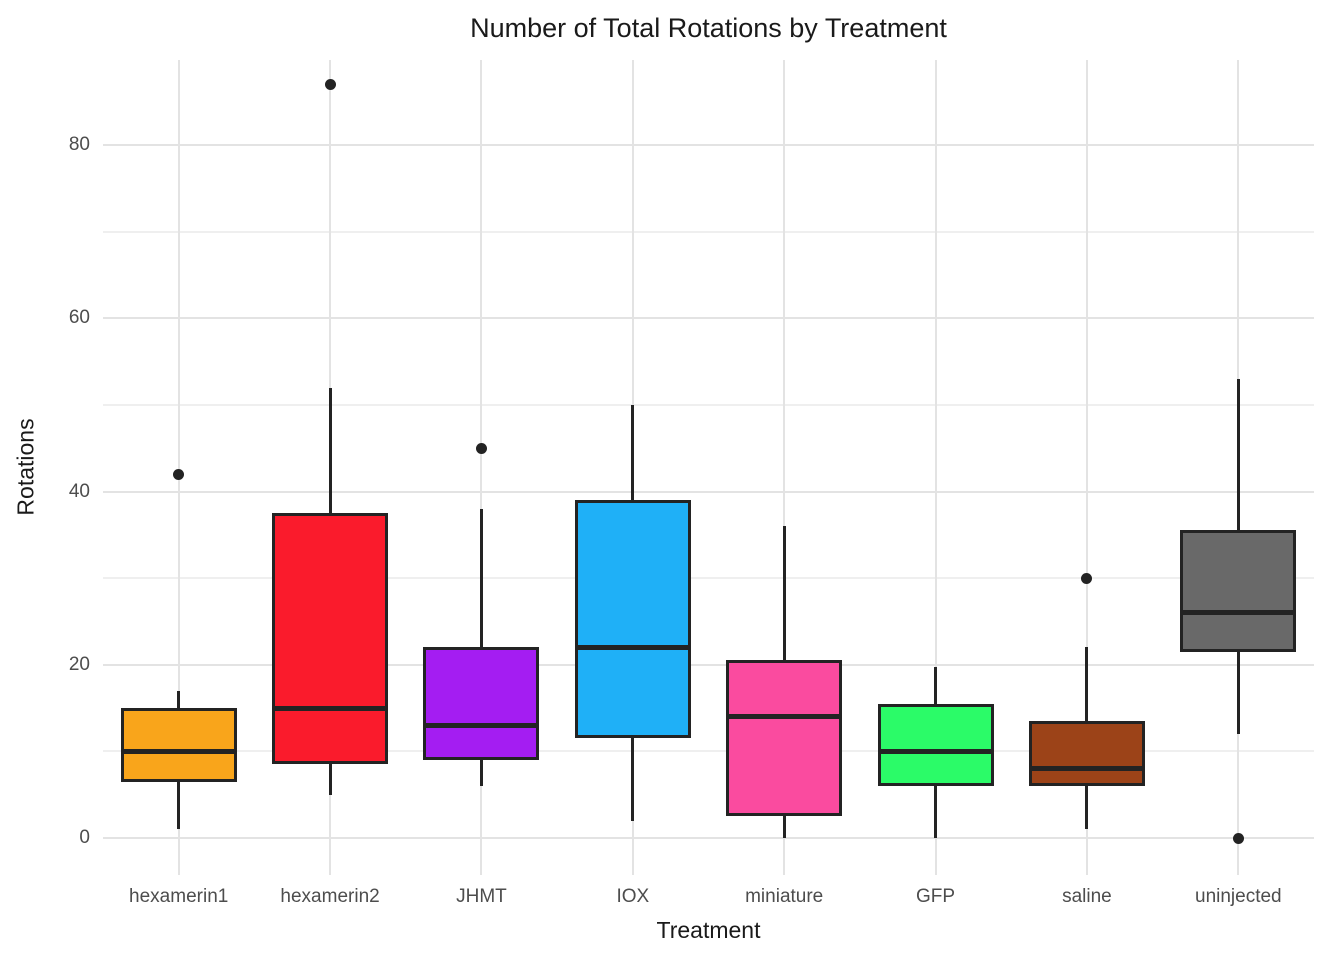 This screenshot has width=1344, height=960. Describe the element at coordinates (936, 896) in the screenshot. I see `x-tick-label: GFP` at that location.